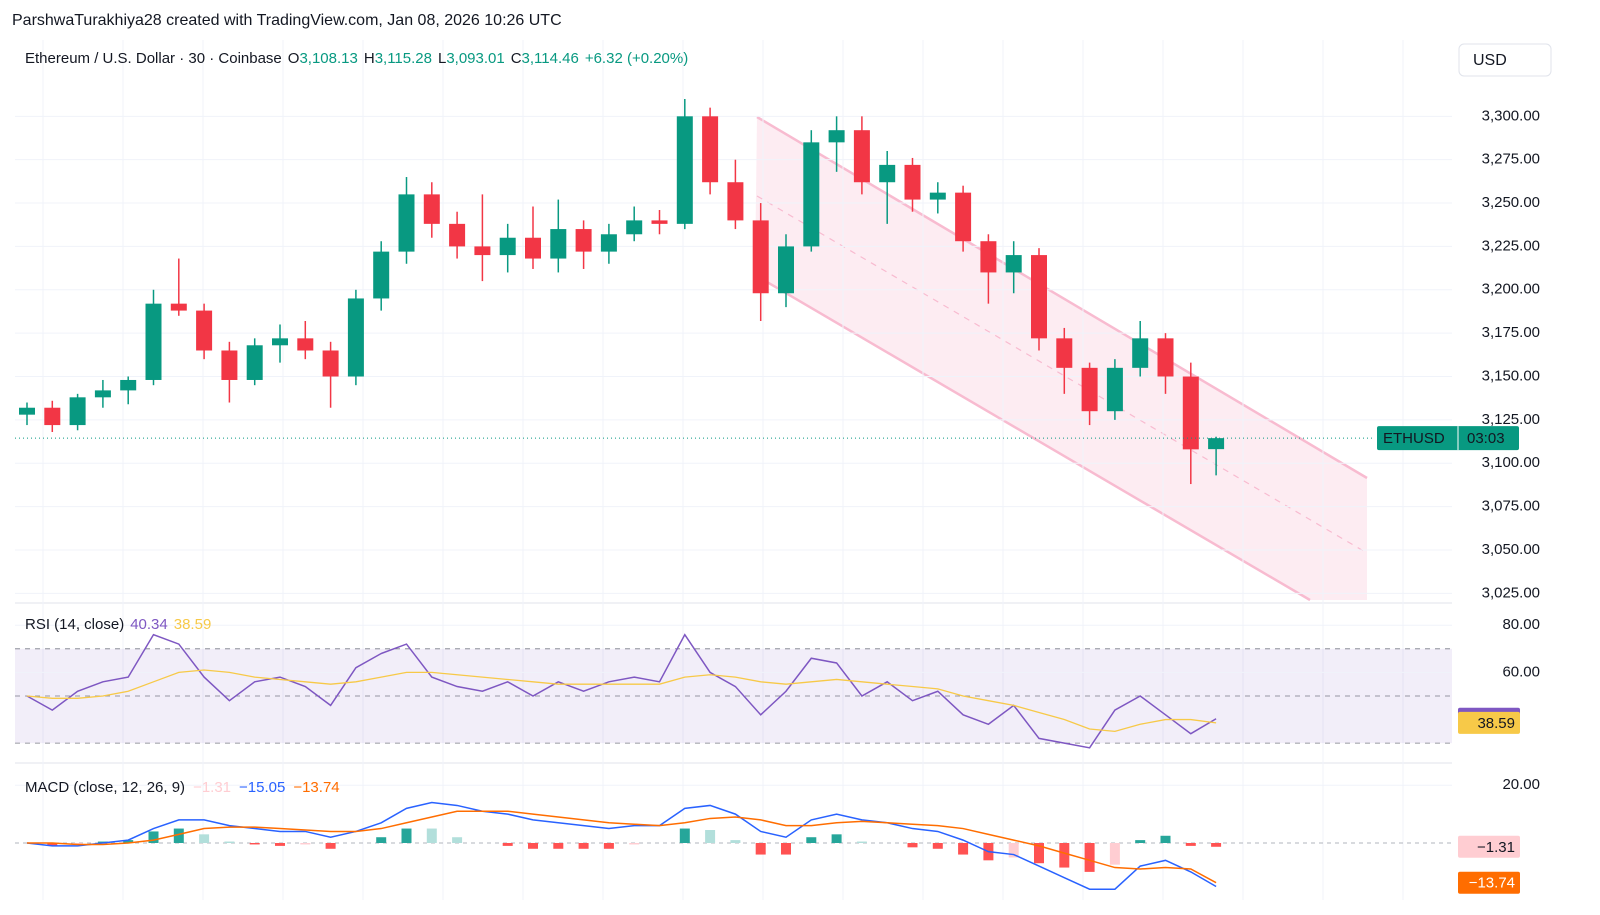 This screenshot has height=915, width=1600. I want to click on legend-item: −15.05, so click(262, 787).